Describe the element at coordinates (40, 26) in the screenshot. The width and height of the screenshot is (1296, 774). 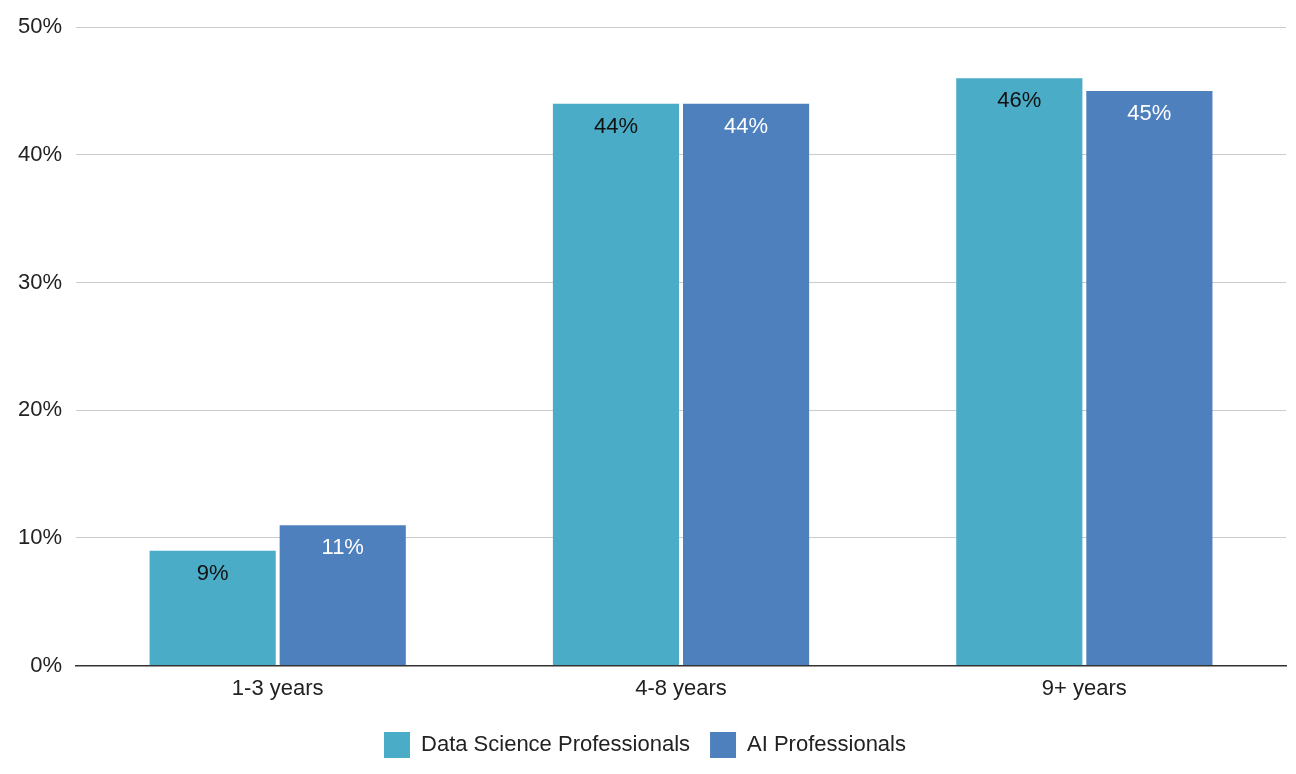
I see `y-tick-label: 50%` at that location.